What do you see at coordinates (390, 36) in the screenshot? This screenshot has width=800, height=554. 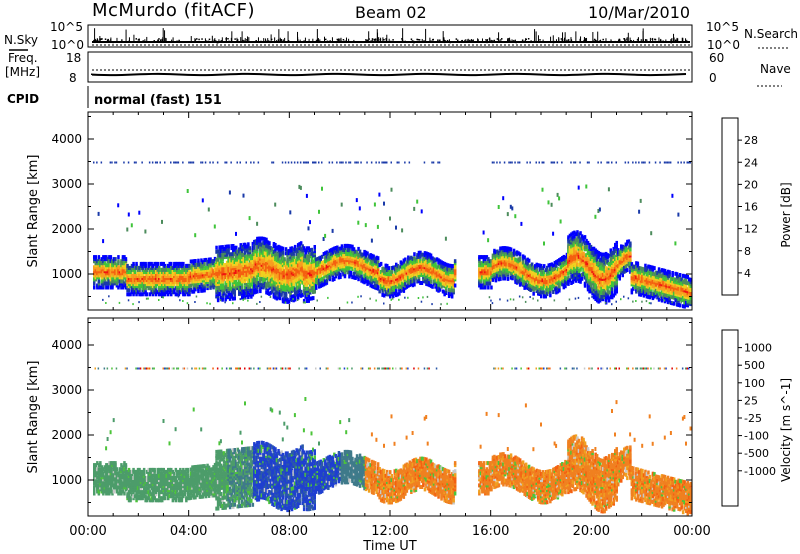 I see `nsky-strip` at bounding box center [390, 36].